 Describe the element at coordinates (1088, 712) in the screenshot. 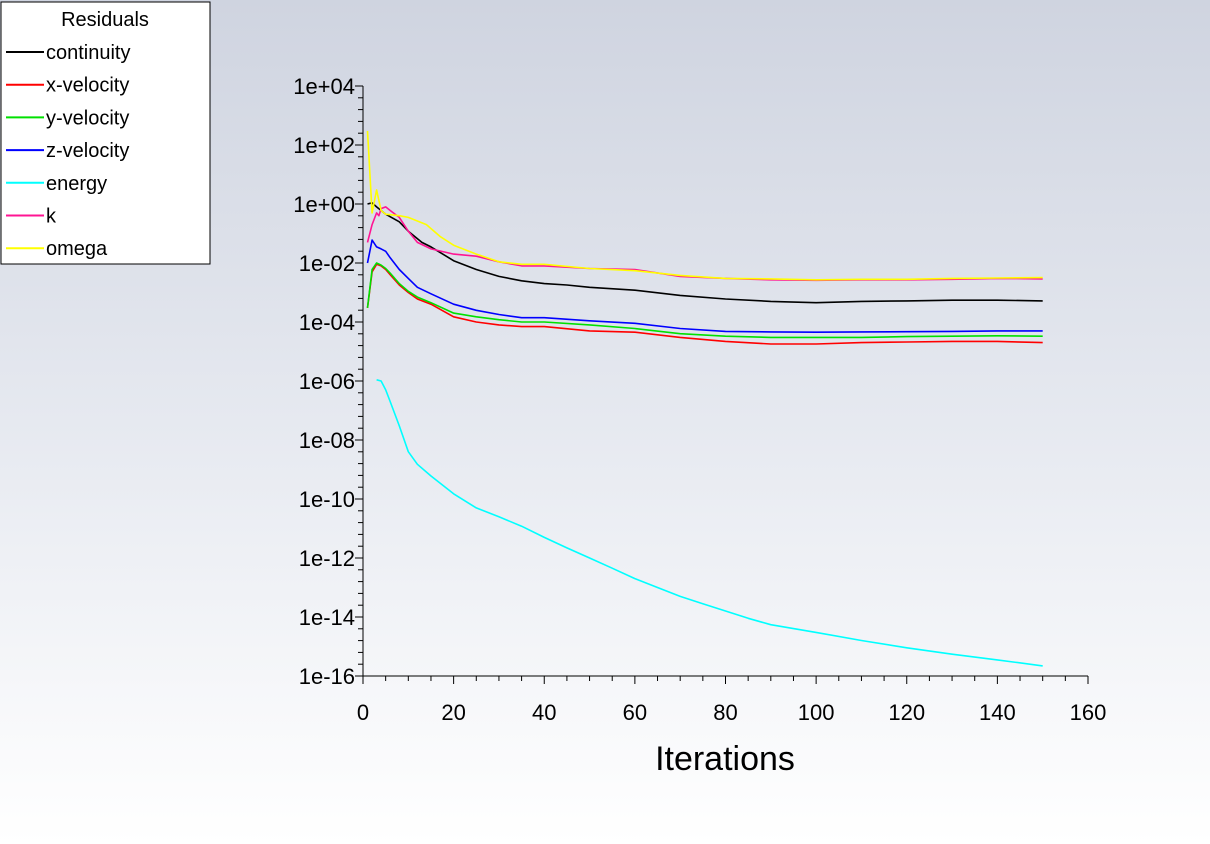

I see `x-tick-label: 160` at that location.